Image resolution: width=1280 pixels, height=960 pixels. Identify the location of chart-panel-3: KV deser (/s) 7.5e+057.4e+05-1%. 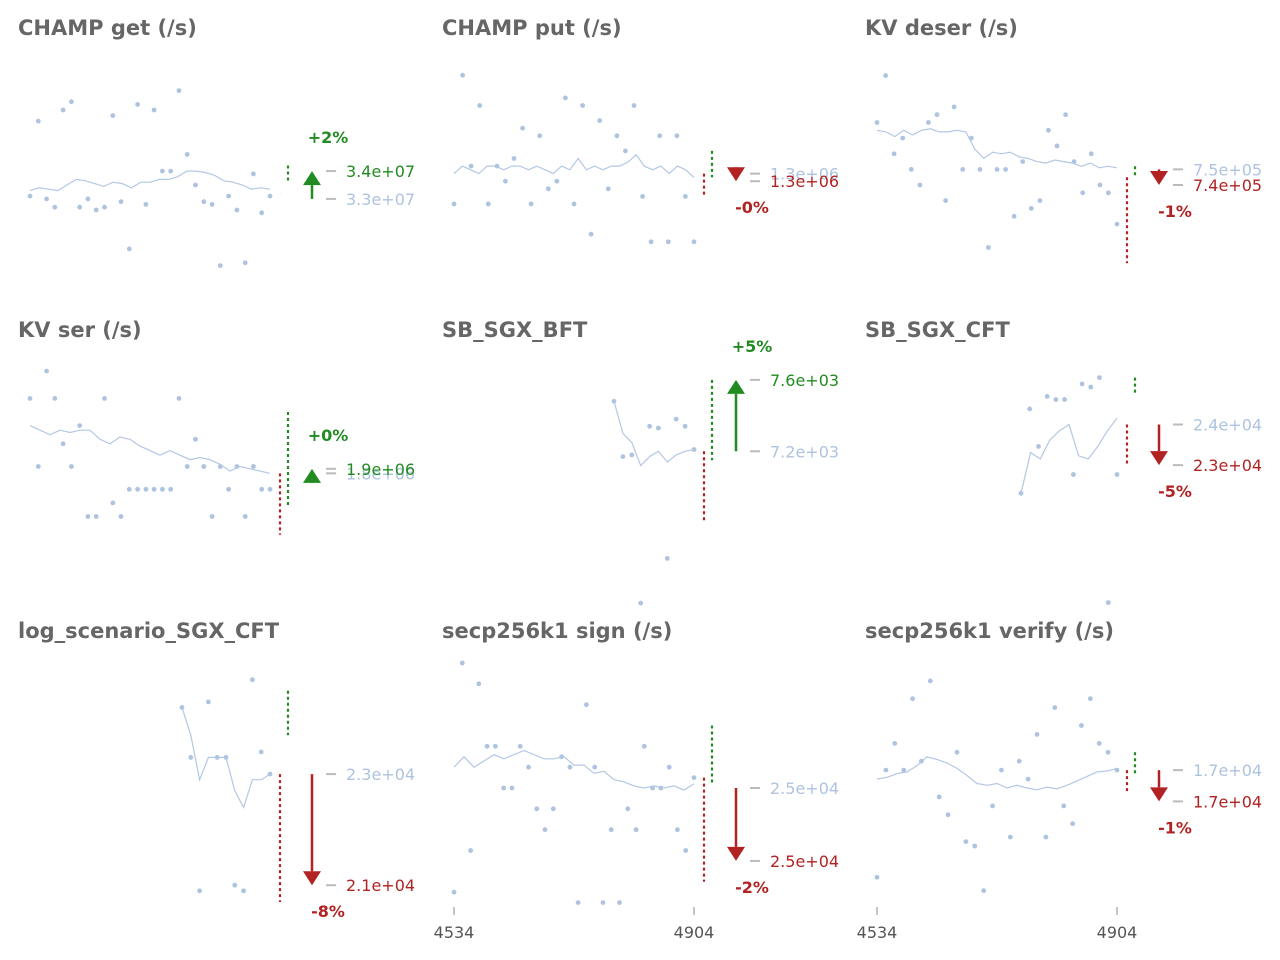
(1063, 140).